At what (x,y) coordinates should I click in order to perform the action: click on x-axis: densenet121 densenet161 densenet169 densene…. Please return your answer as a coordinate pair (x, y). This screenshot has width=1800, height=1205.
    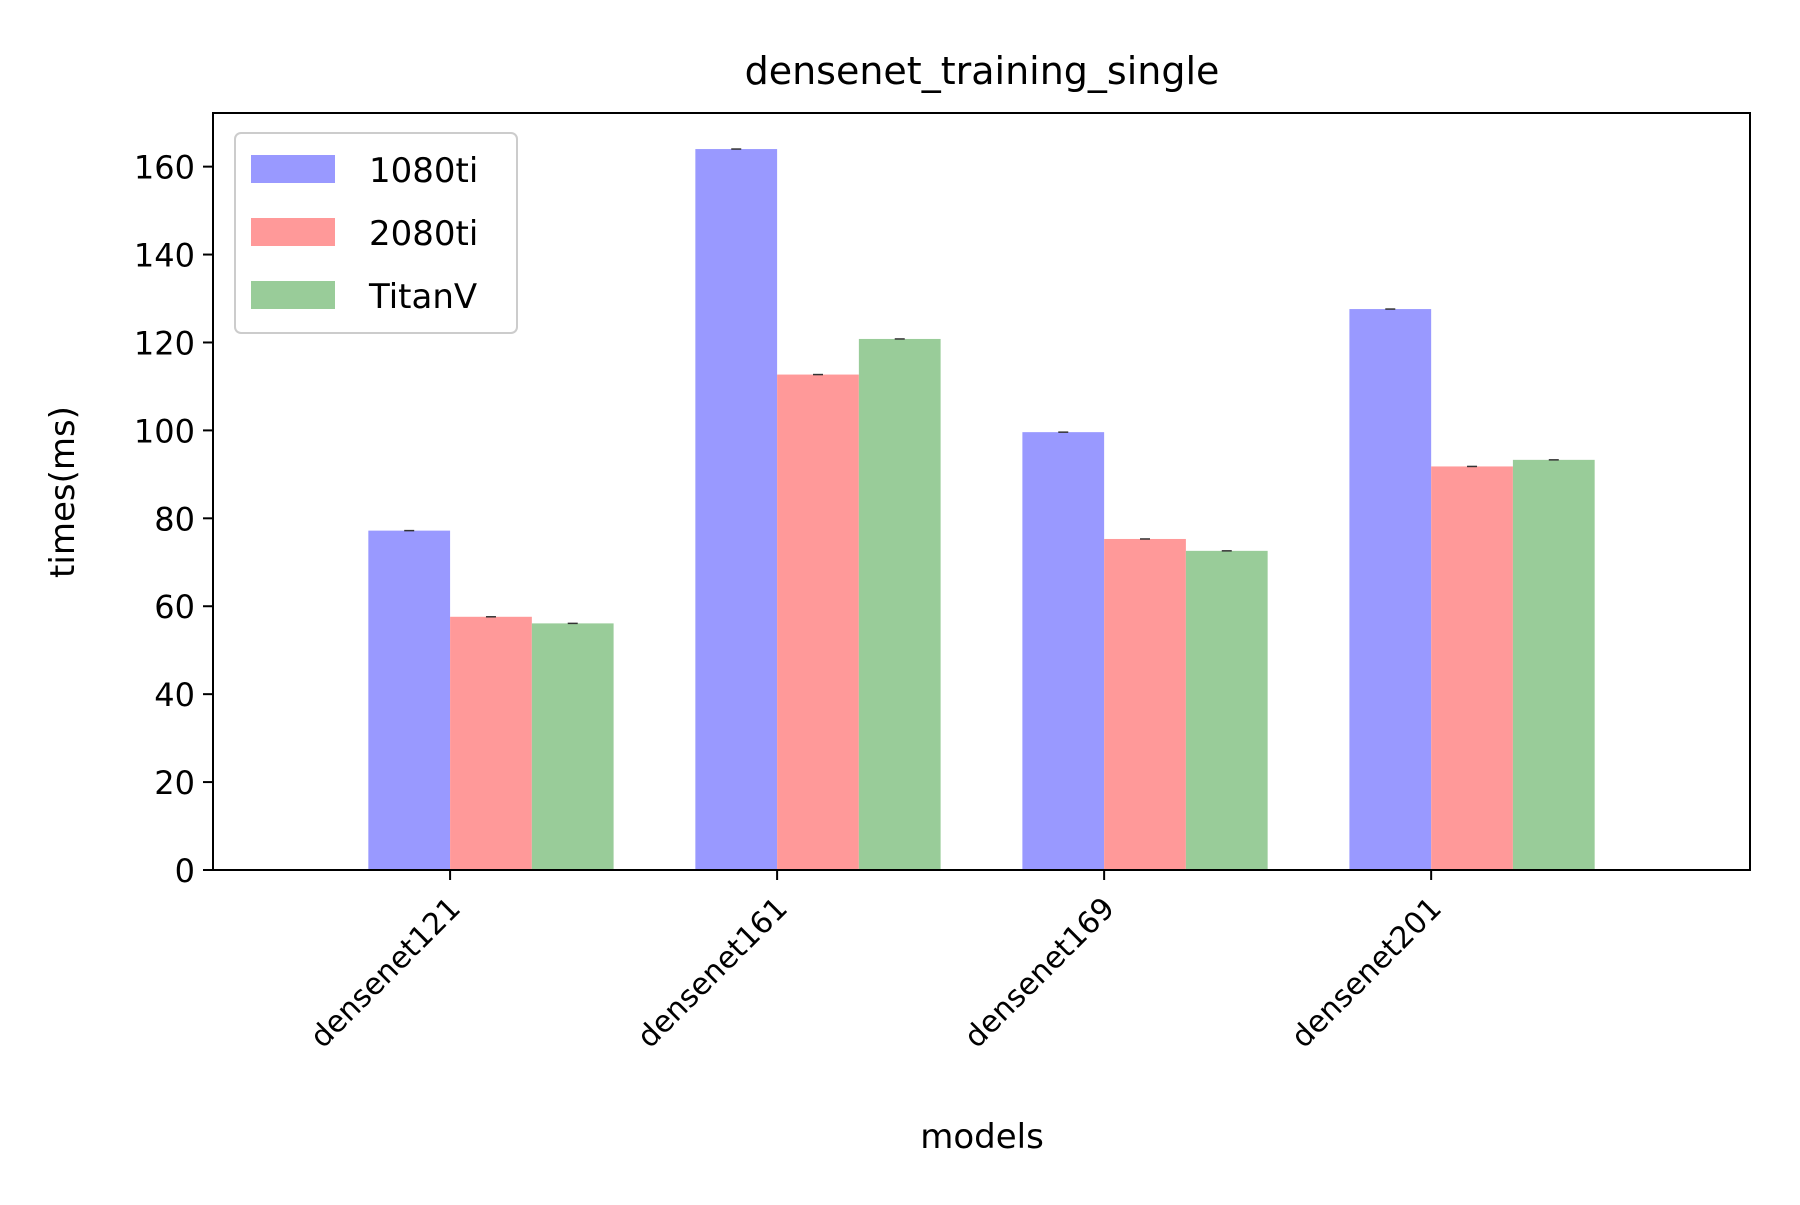
    Looking at the image, I should click on (876, 962).